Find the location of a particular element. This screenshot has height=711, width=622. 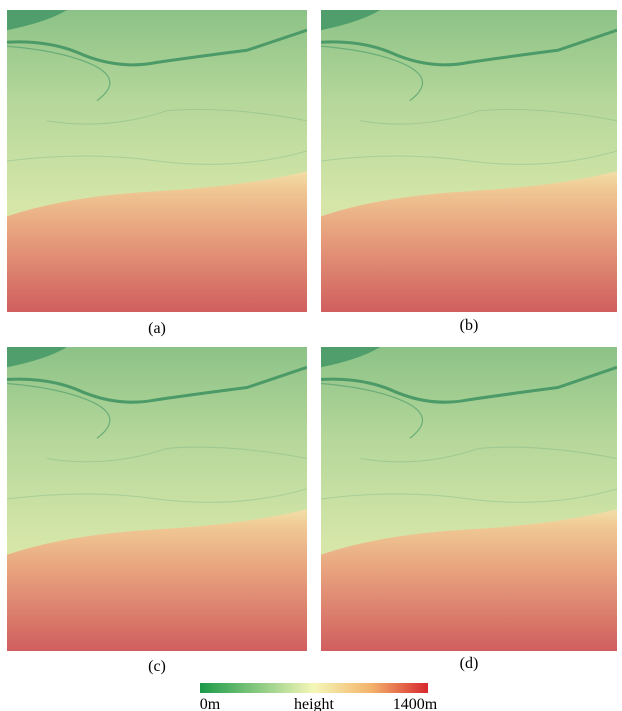

colorbar is located at coordinates (314, 688).